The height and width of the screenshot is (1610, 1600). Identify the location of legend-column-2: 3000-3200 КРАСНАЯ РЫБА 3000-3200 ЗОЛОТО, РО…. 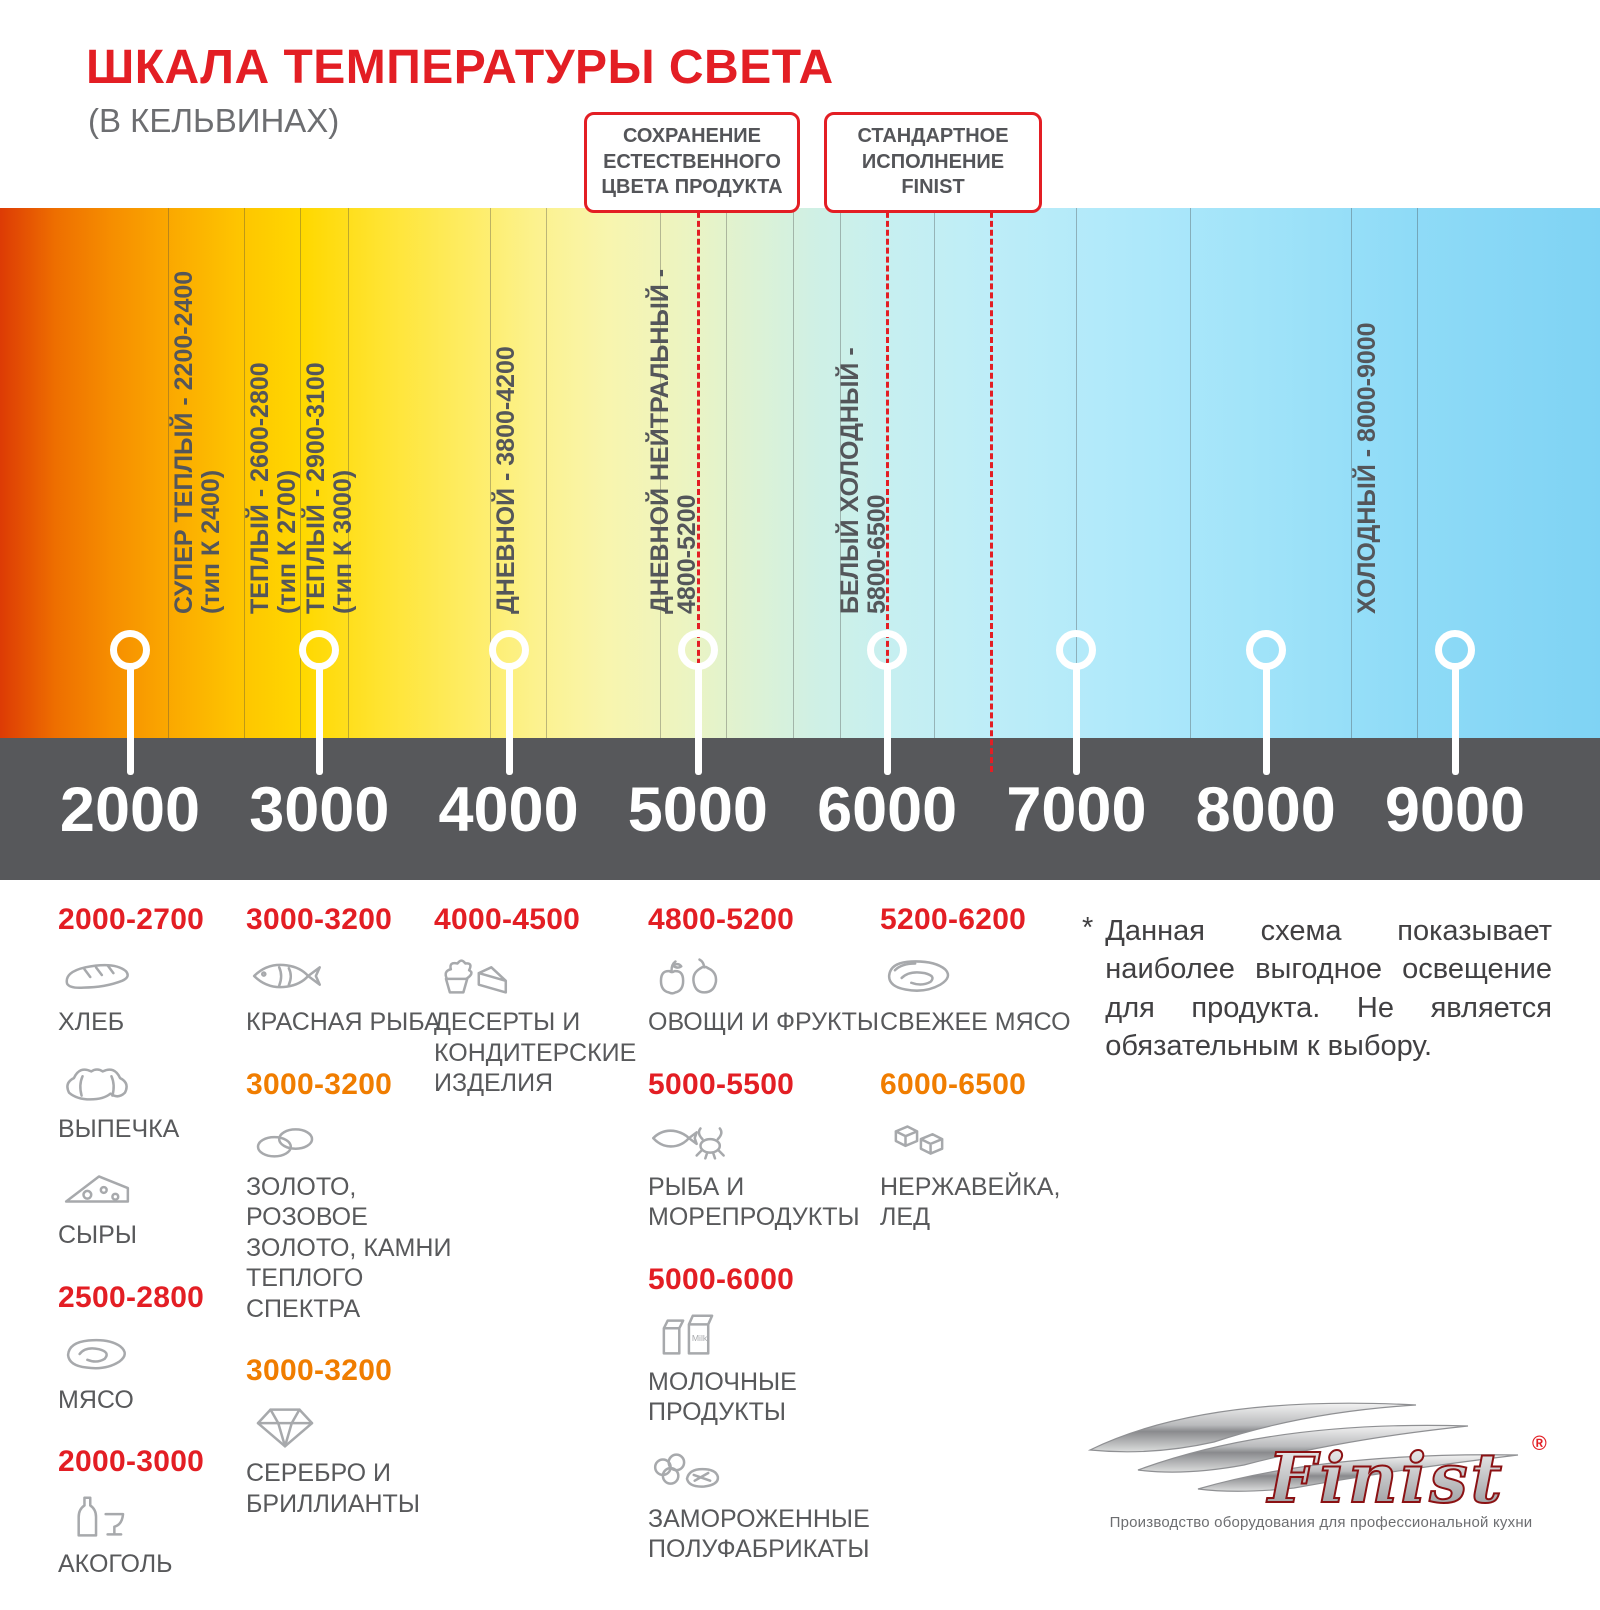
(353, 1226).